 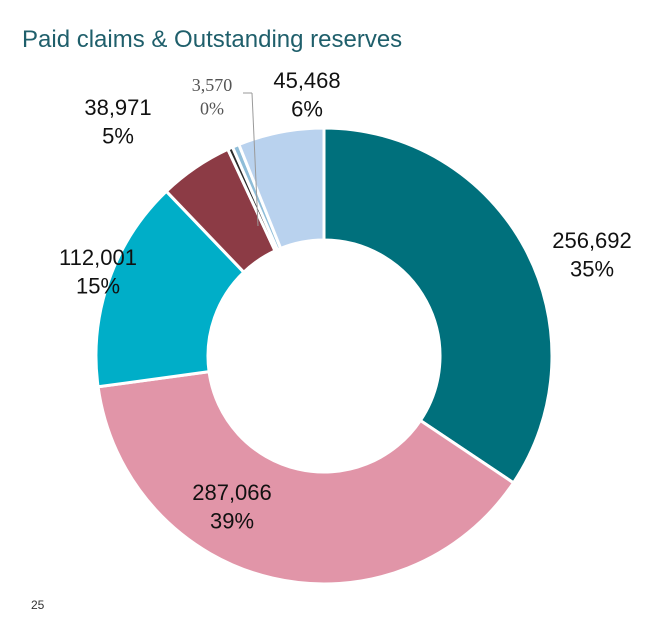 I want to click on slice-value-label: 45,468, so click(x=306, y=80).